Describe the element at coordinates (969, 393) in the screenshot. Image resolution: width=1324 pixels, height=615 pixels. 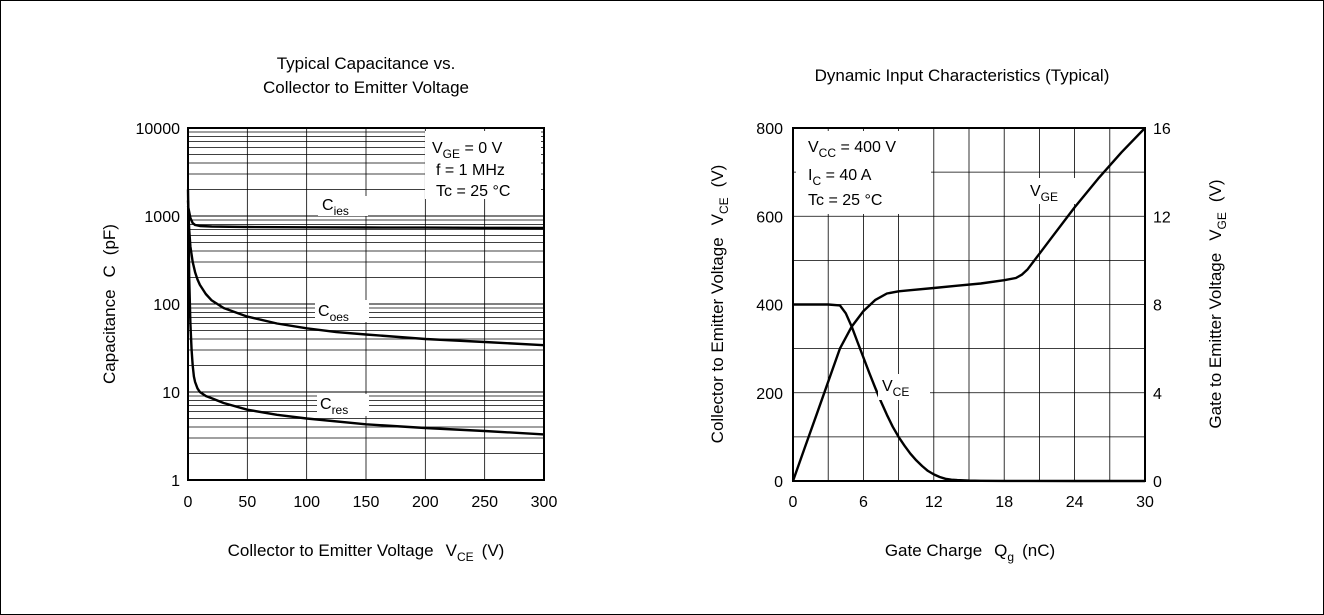
I see `vce-curve` at that location.